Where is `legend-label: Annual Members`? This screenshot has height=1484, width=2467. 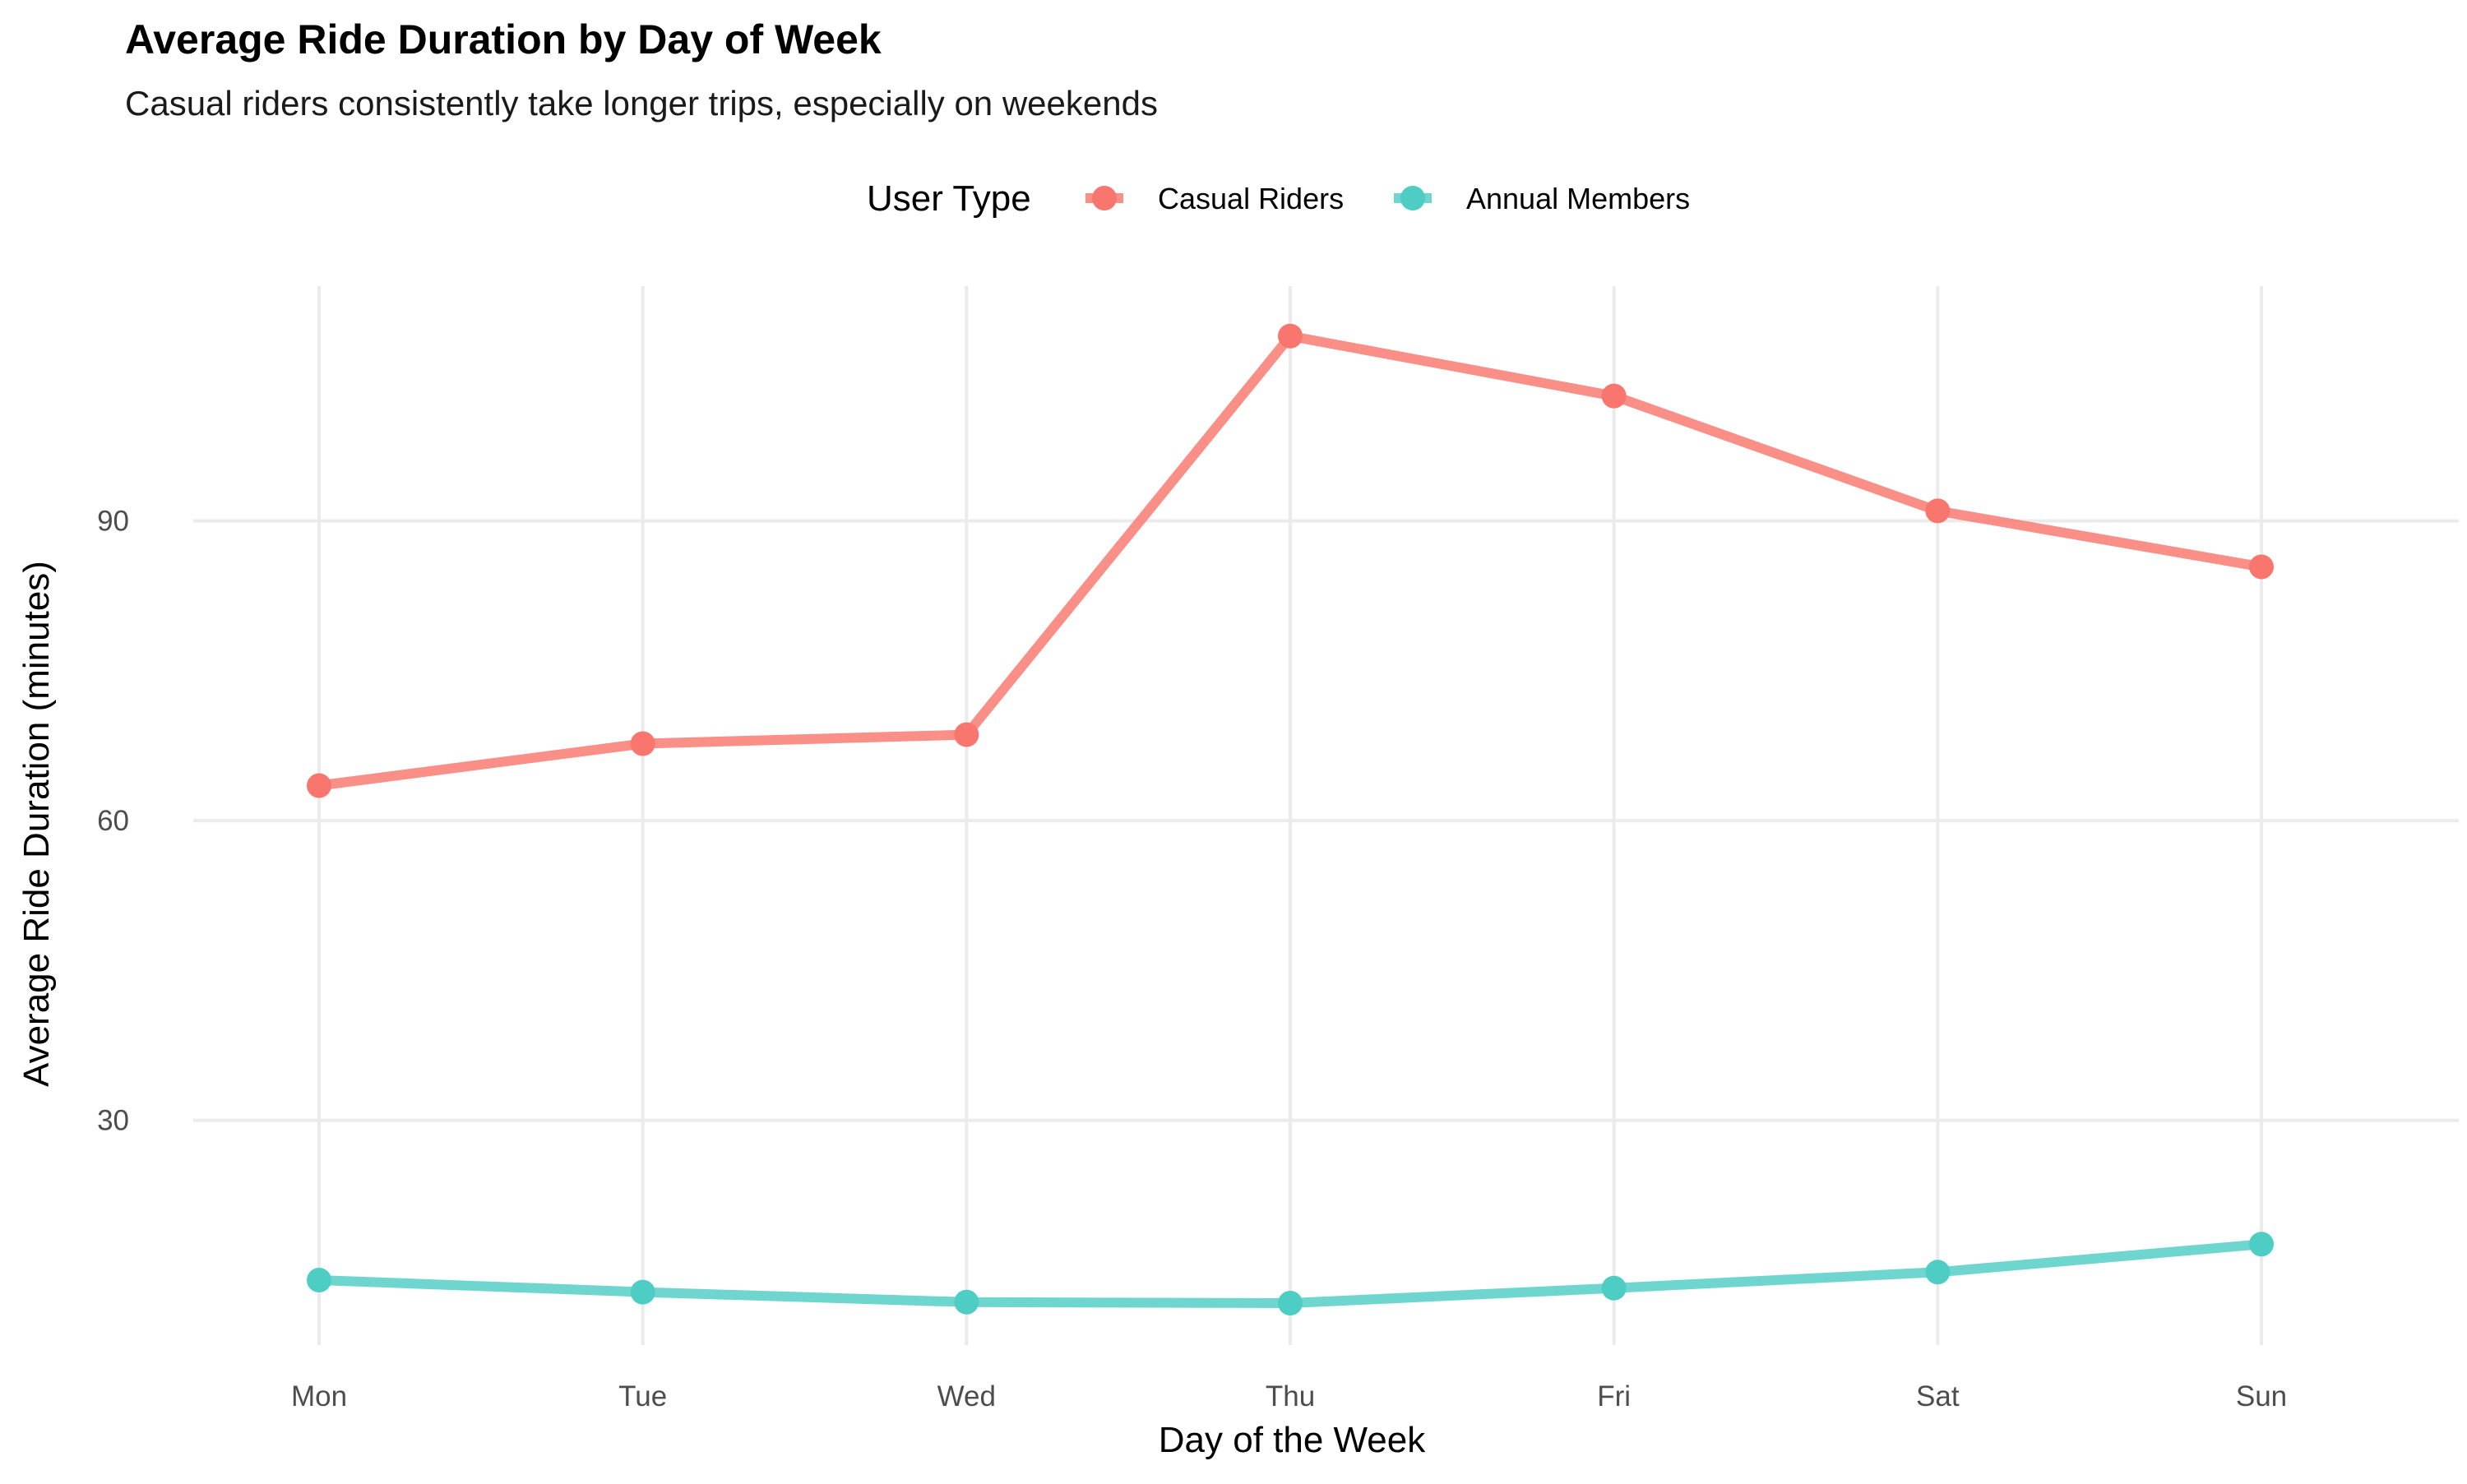
legend-label: Annual Members is located at coordinates (1578, 199).